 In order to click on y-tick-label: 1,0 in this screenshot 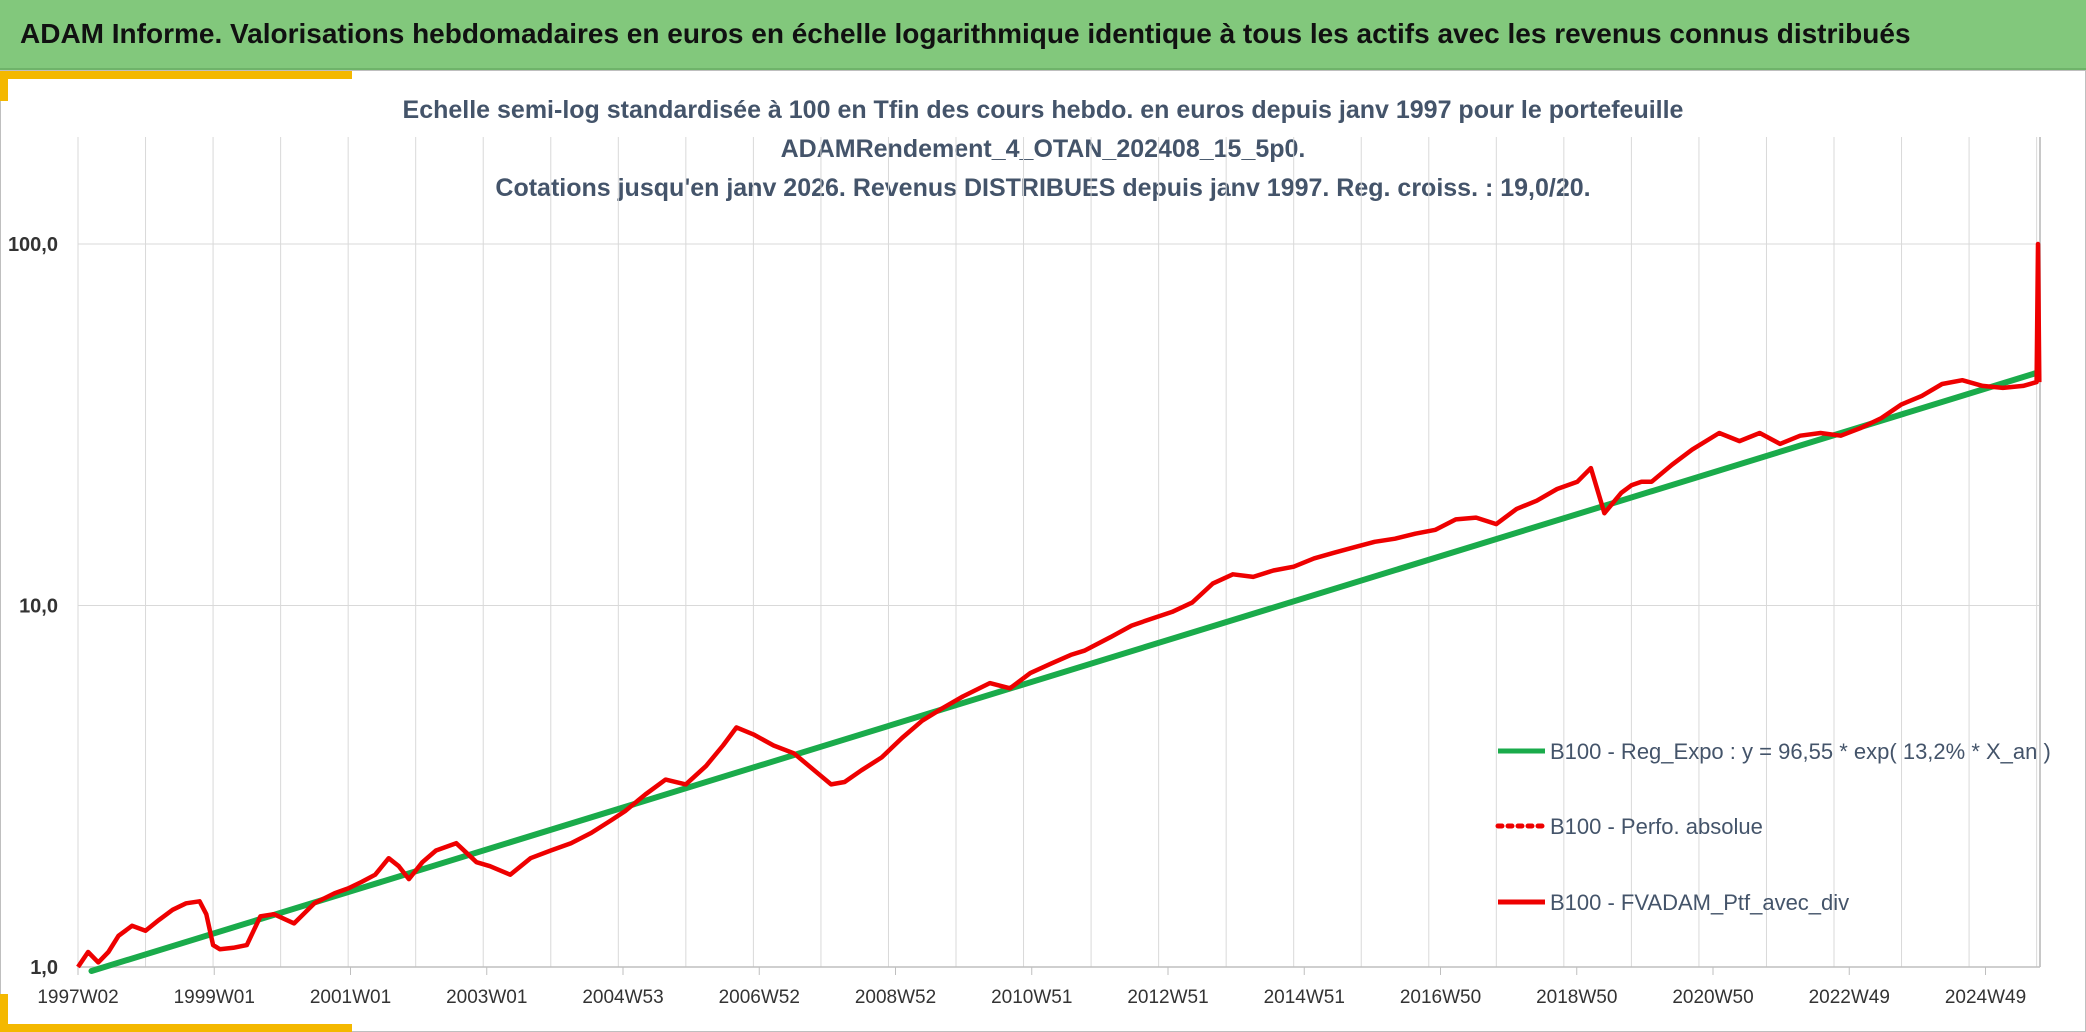, I will do `click(44, 968)`.